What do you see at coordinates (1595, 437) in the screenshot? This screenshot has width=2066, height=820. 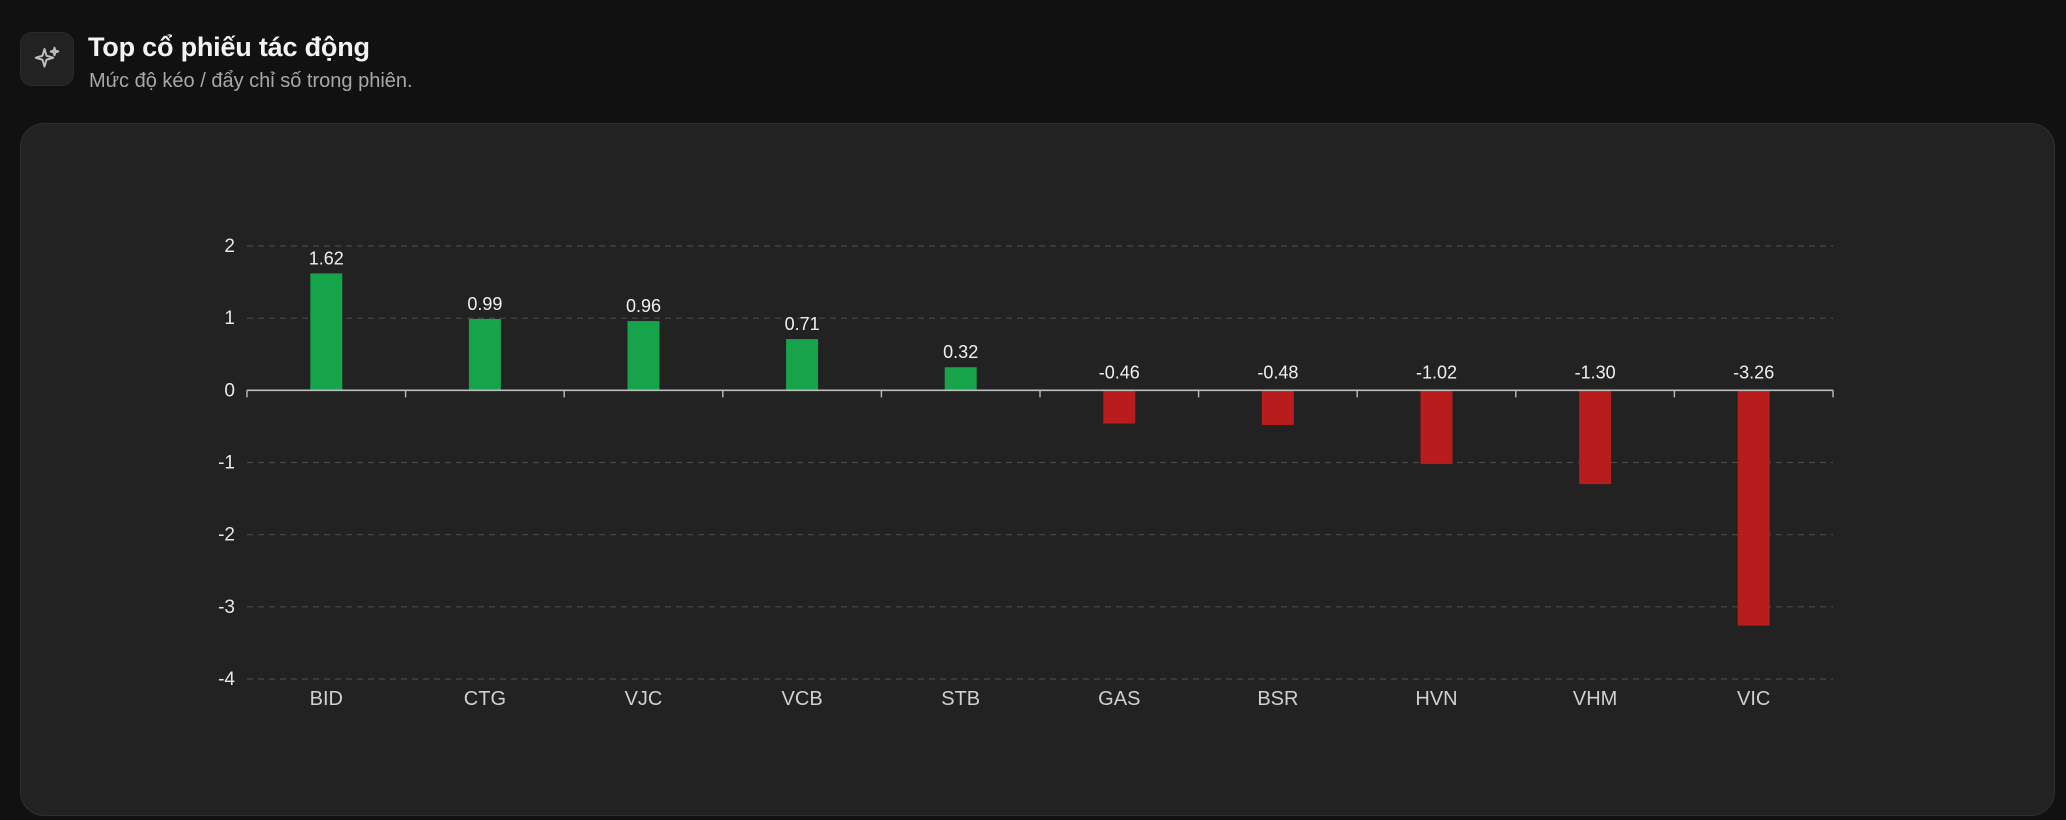 I see `bar-vhm` at bounding box center [1595, 437].